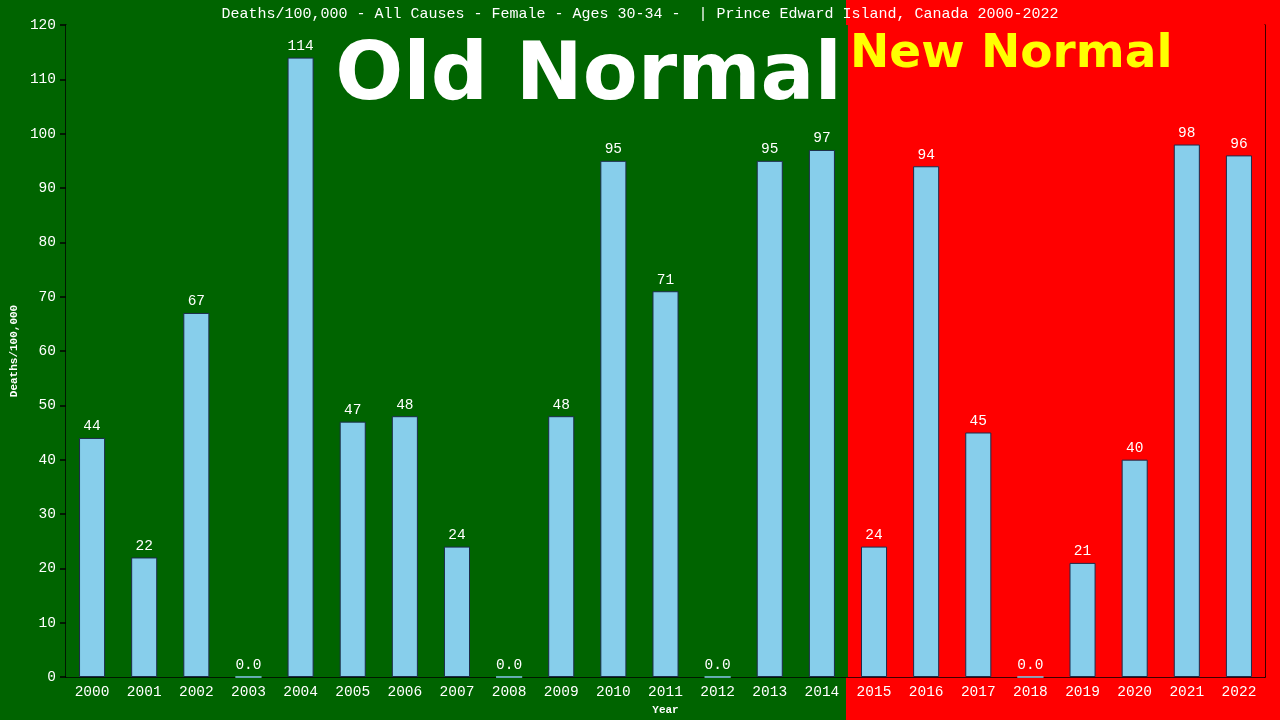  I want to click on x-tick-label: 2013, so click(770, 691).